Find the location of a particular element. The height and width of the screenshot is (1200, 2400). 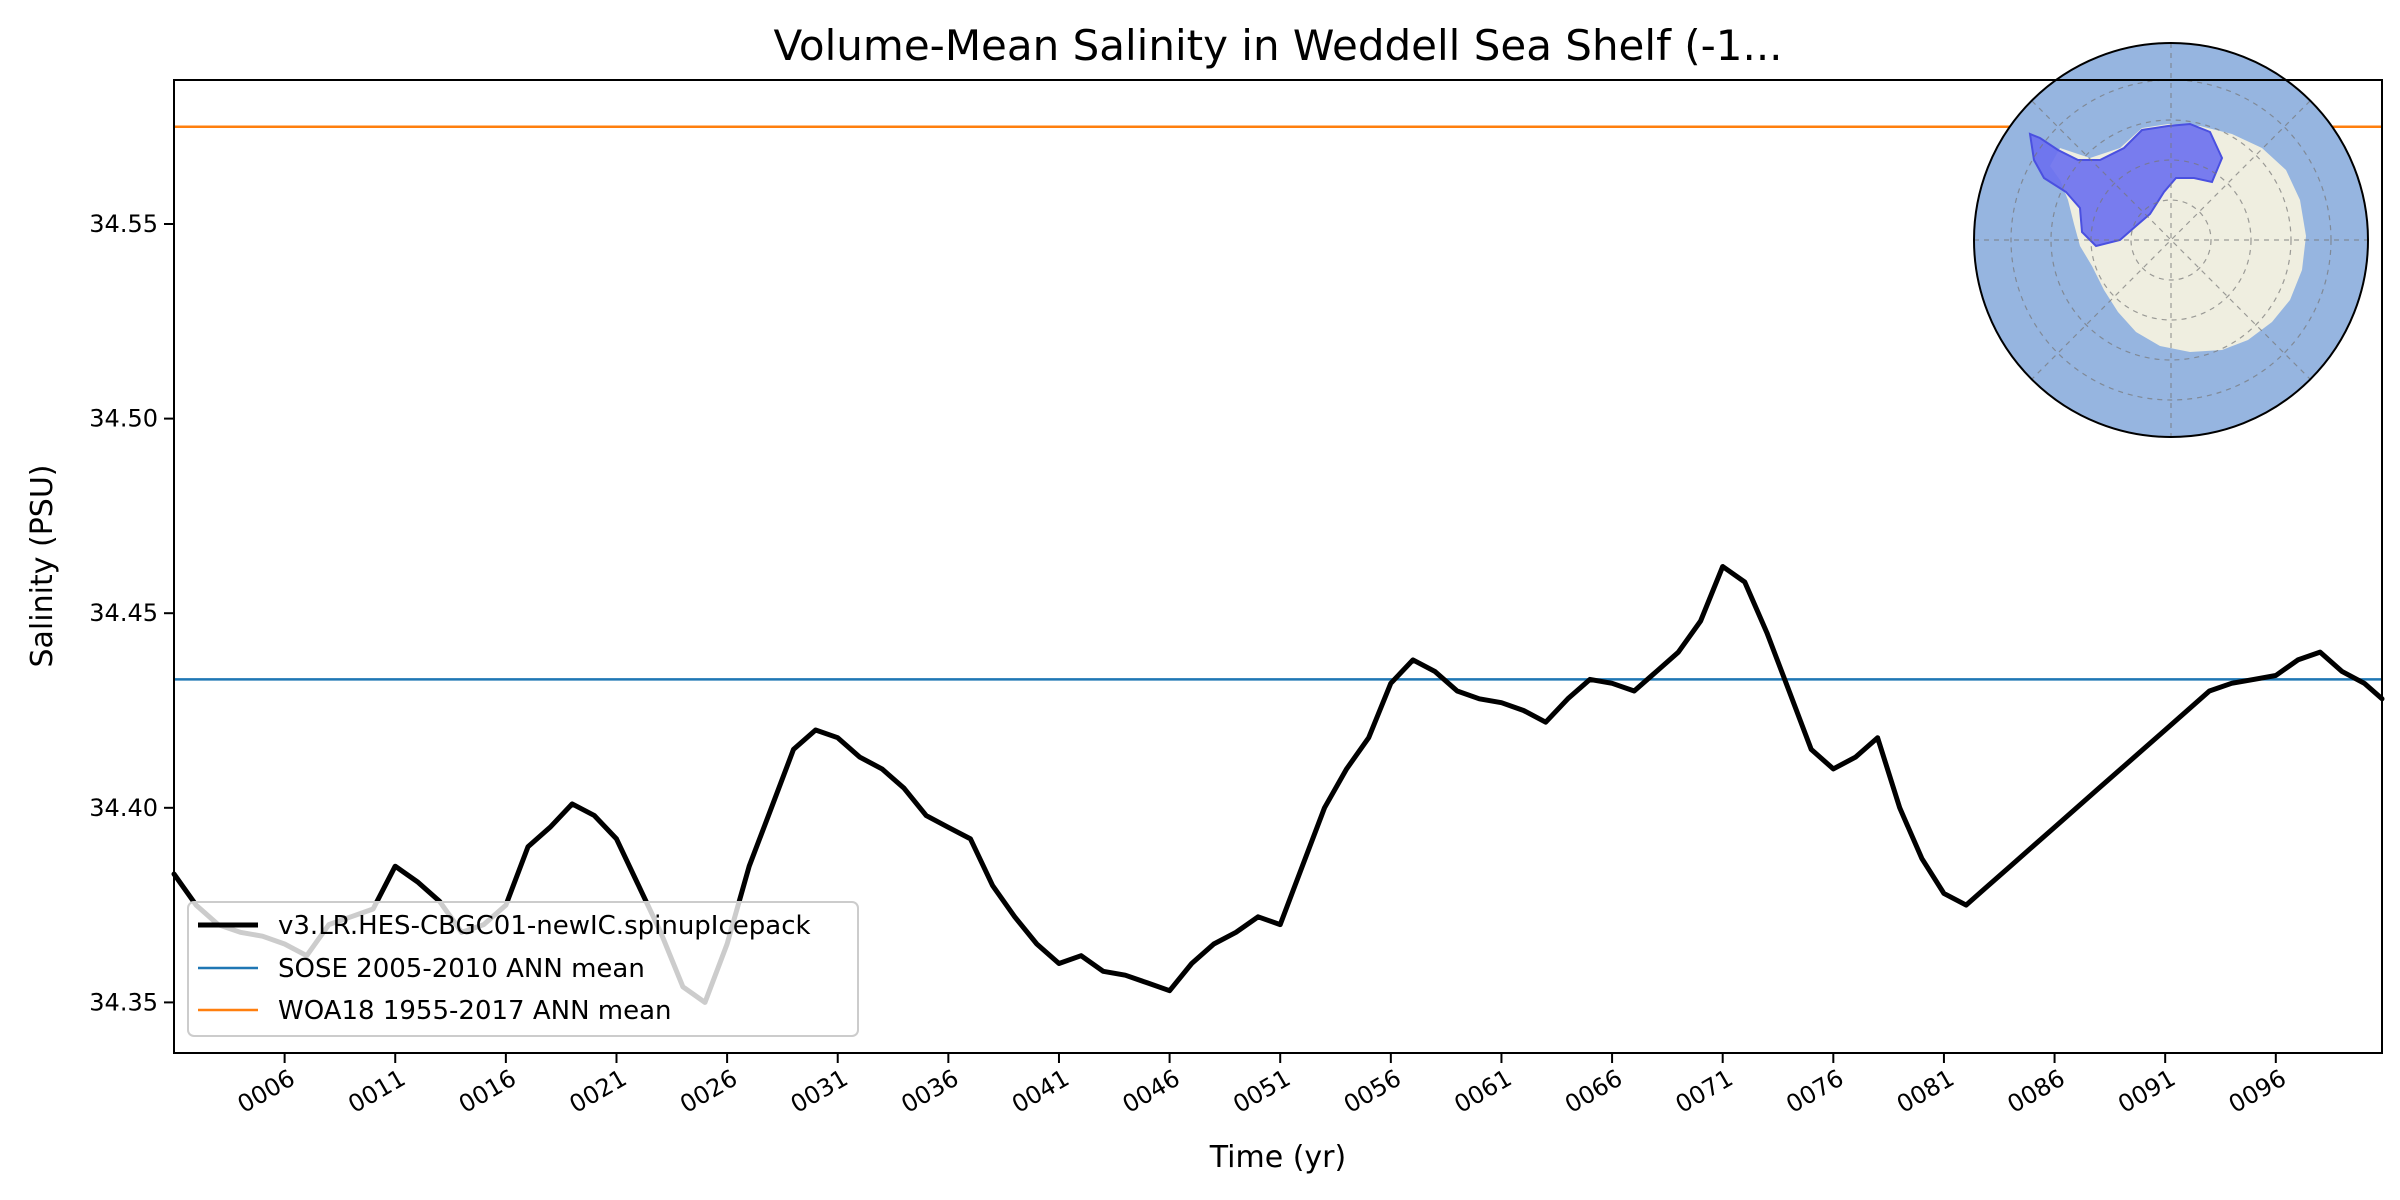

y-tick-label: 34.50 is located at coordinates (123, 419).